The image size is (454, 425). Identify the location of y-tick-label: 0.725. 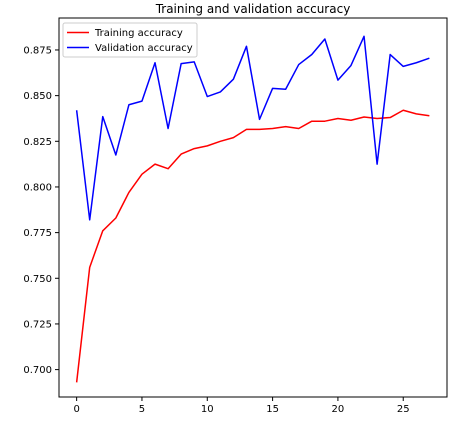
(37, 324).